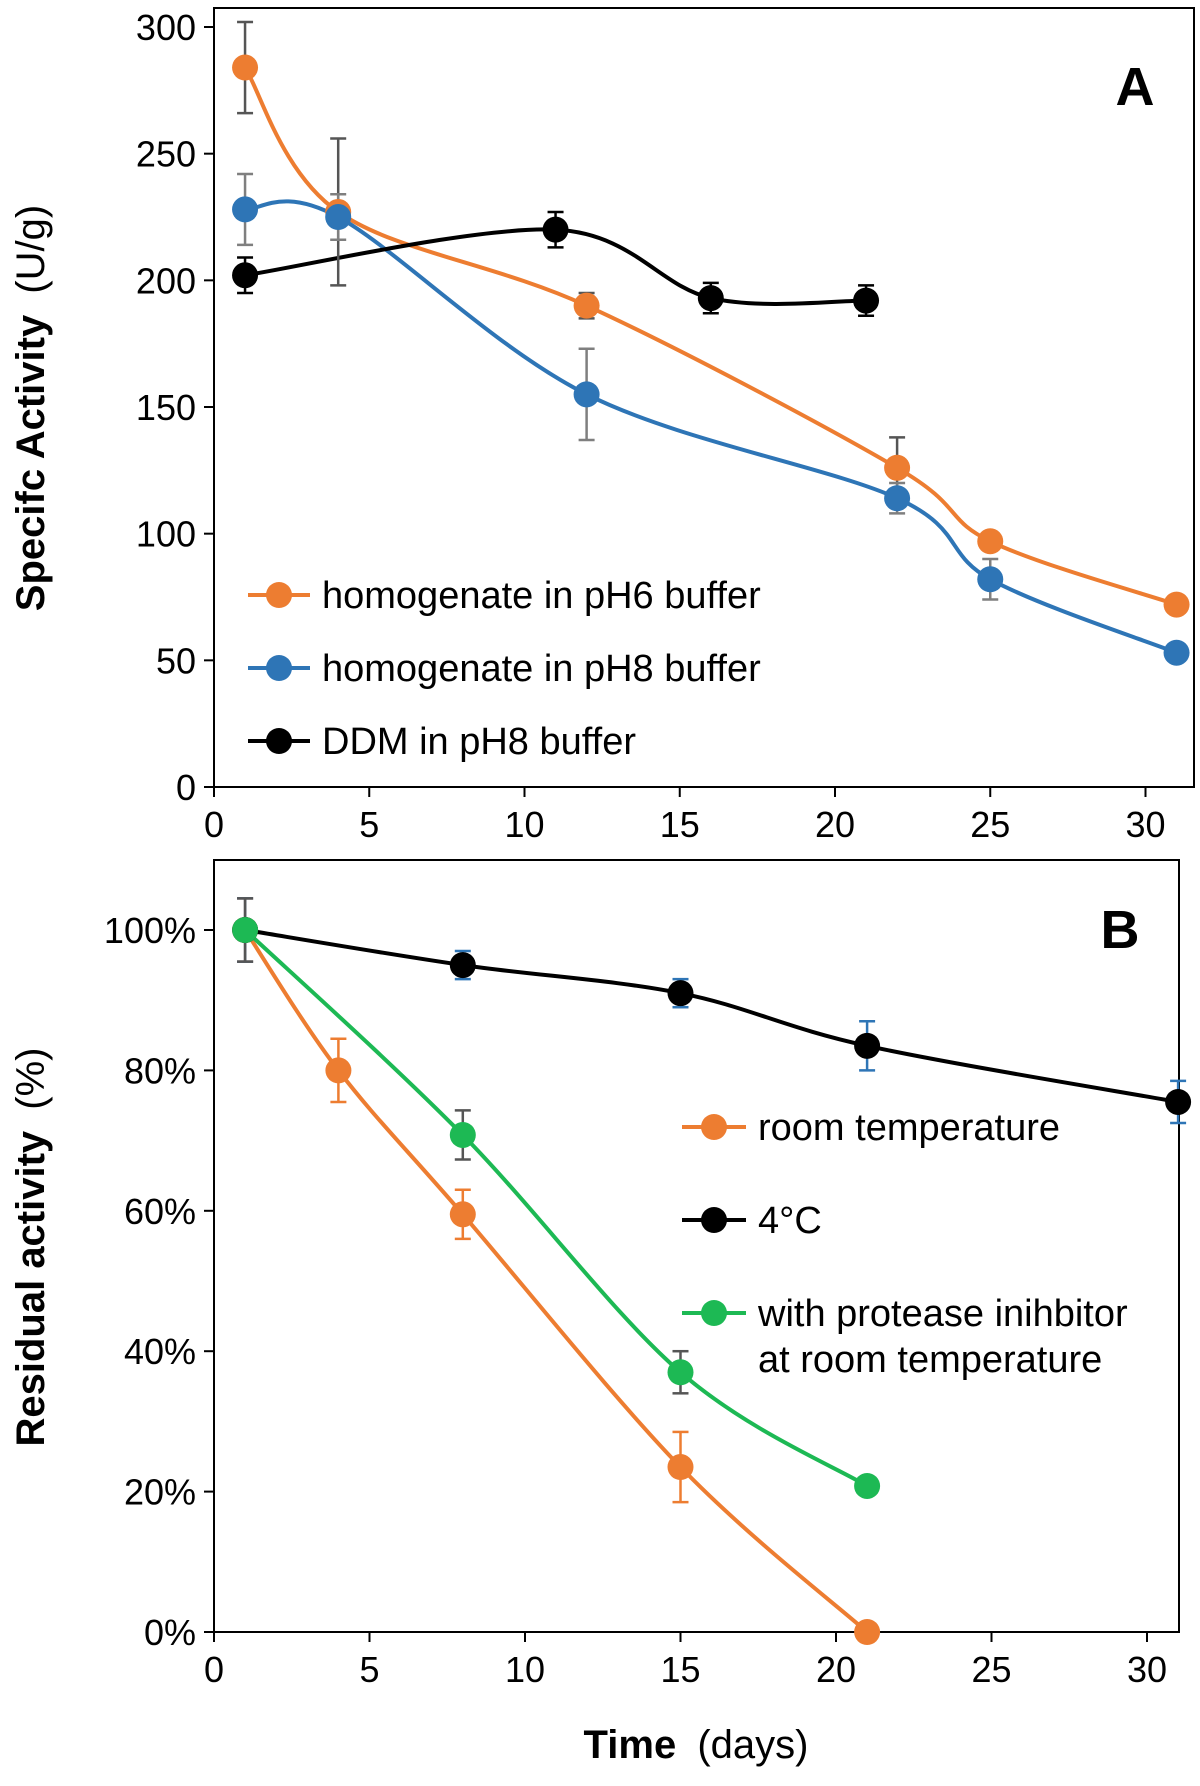  Describe the element at coordinates (150, 930) in the screenshot. I see `panel-b-y-tick-label: 100%` at that location.